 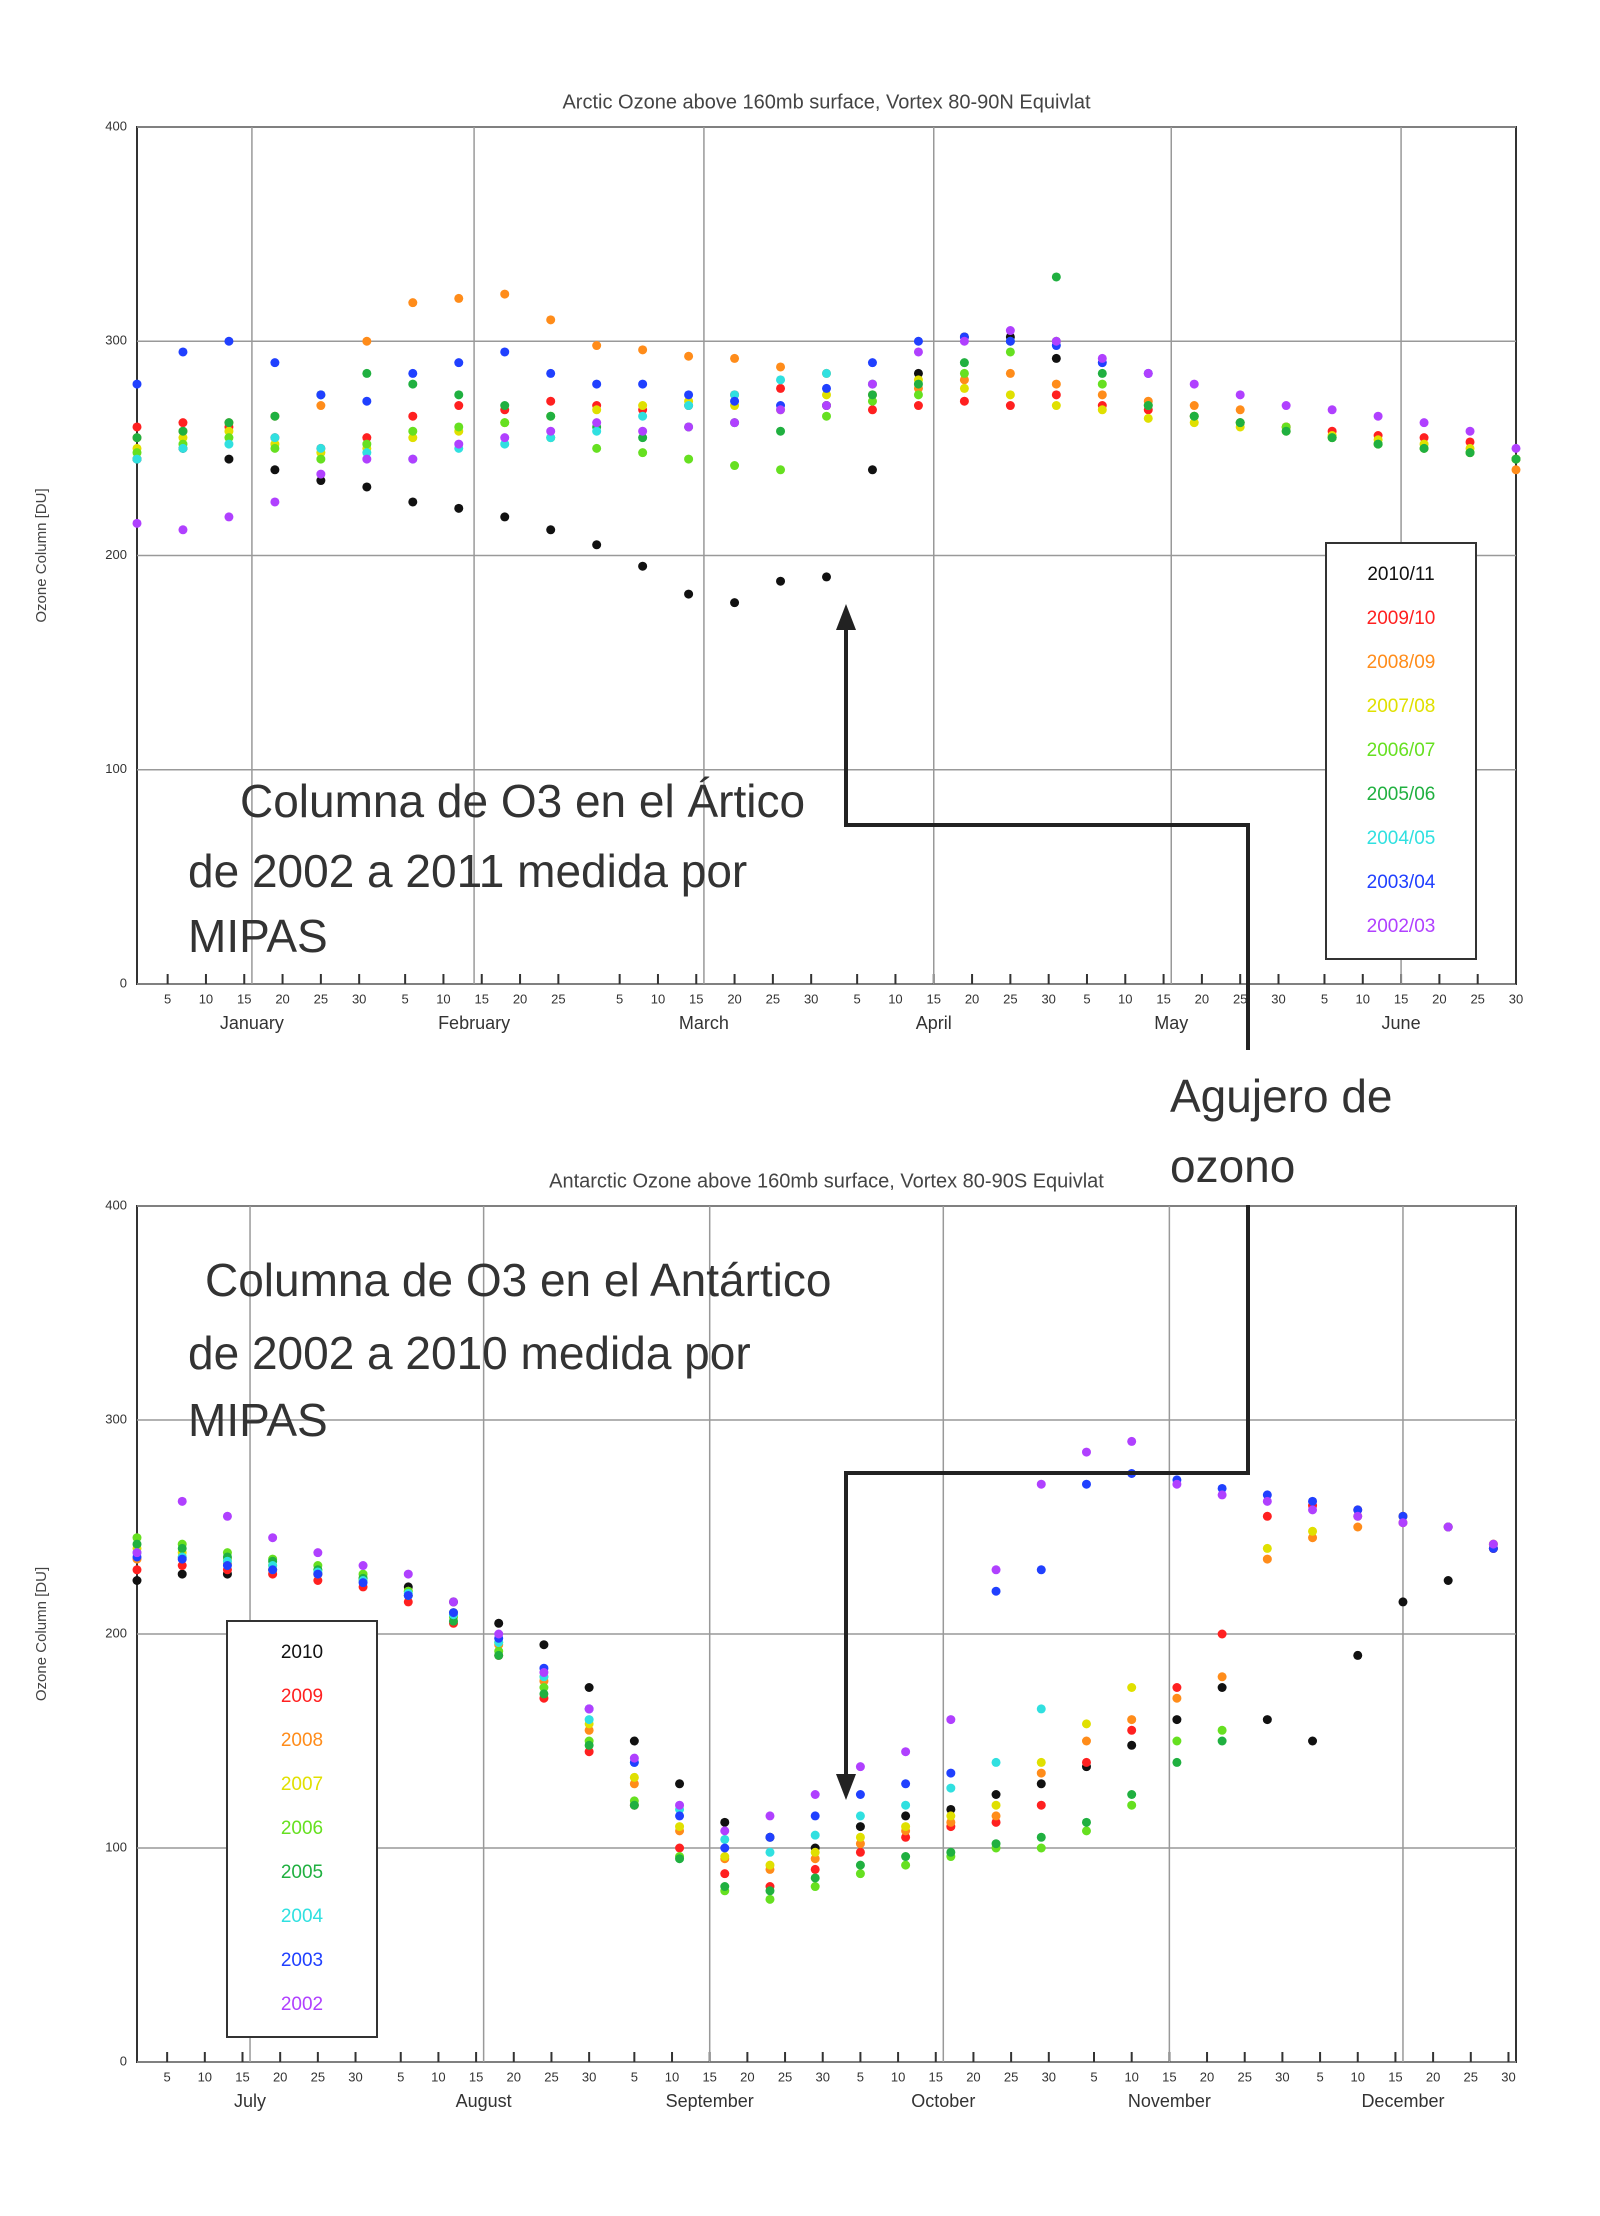 I want to click on y-tick-label: 200, so click(x=116, y=1632).